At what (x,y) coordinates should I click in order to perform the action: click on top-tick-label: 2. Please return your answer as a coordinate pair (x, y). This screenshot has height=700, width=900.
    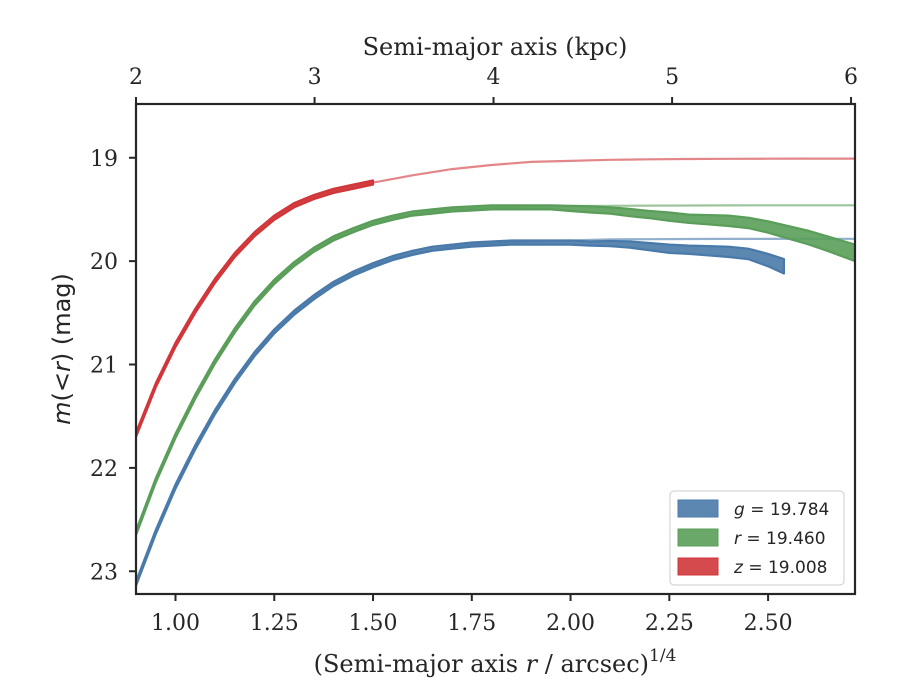
    Looking at the image, I should click on (136, 77).